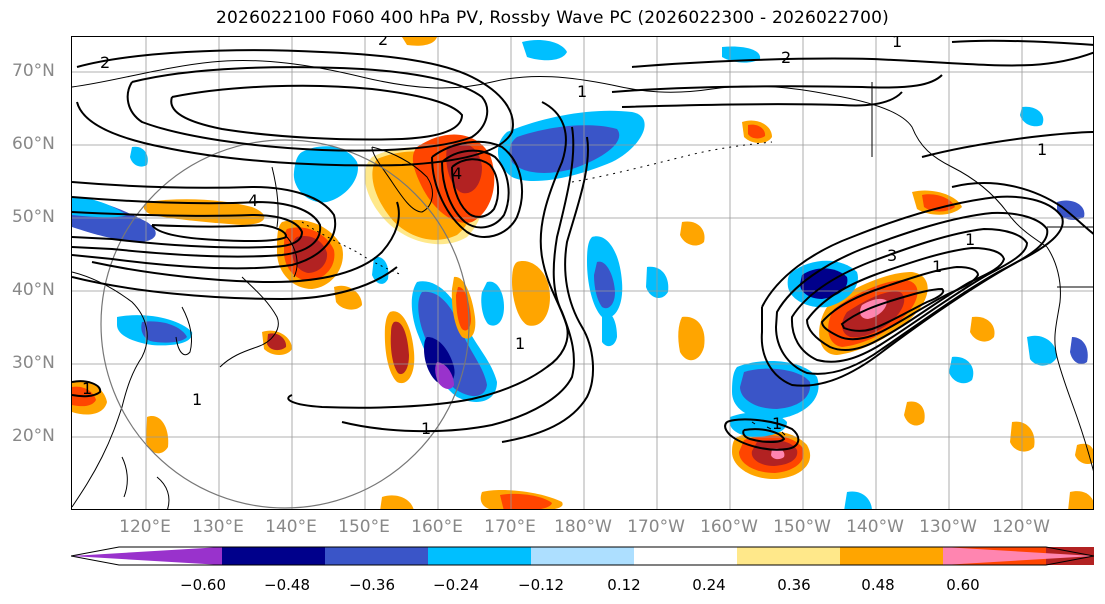 This screenshot has width=1105, height=604. I want to click on lat-label-60n: 60°N, so click(33, 144).